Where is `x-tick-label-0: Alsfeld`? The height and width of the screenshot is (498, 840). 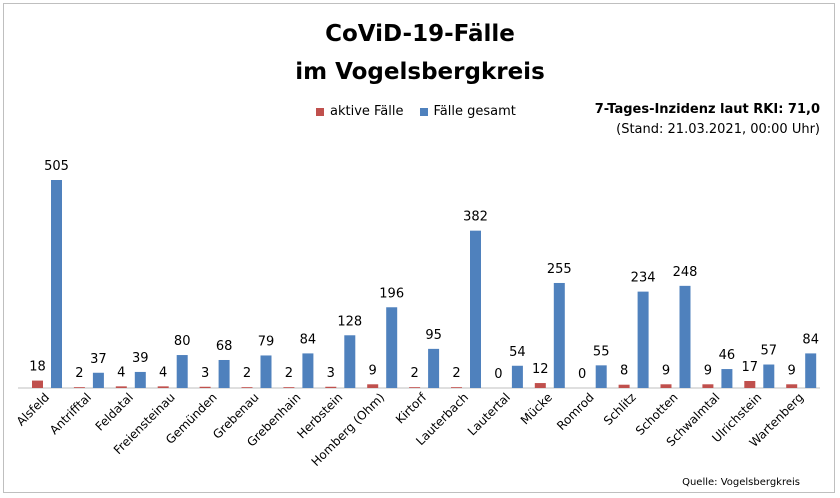
x-tick-label-0: Alsfeld is located at coordinates (33, 409).